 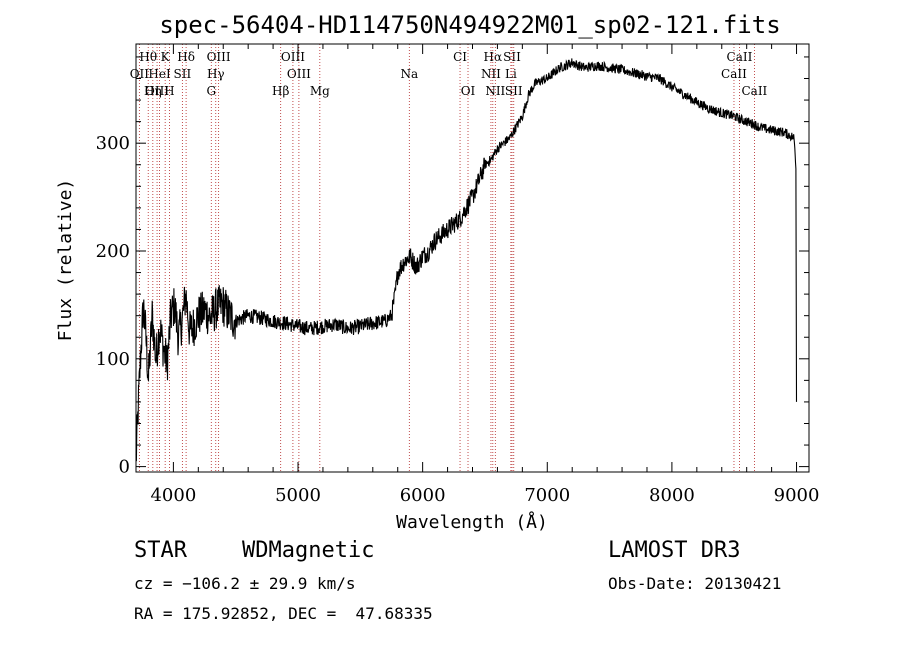 I want to click on survey-name: LAMOST DR3, so click(x=674, y=550).